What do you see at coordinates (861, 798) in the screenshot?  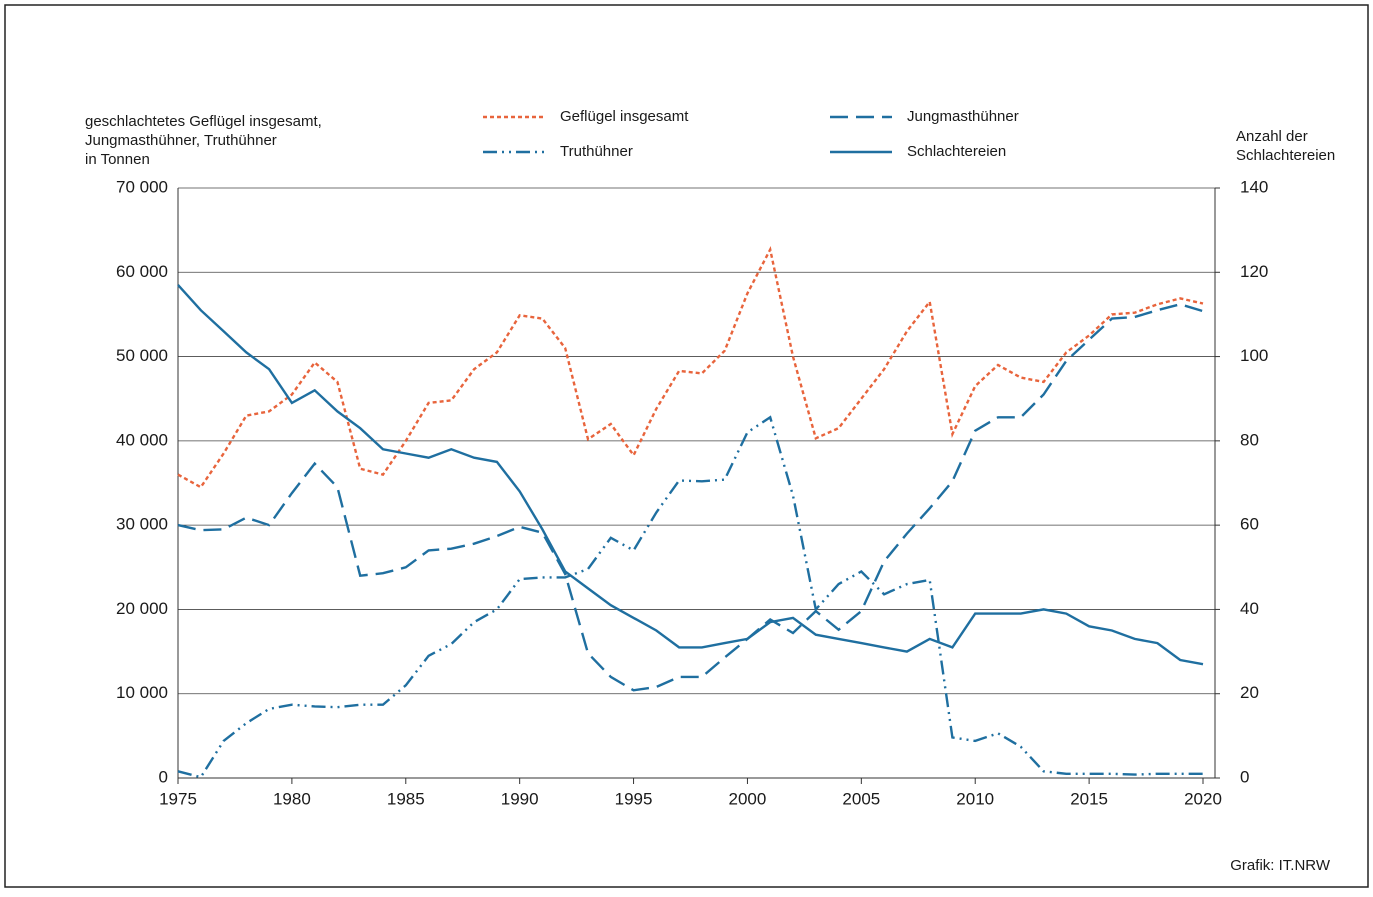 I see `x-tick-label: 2005` at bounding box center [861, 798].